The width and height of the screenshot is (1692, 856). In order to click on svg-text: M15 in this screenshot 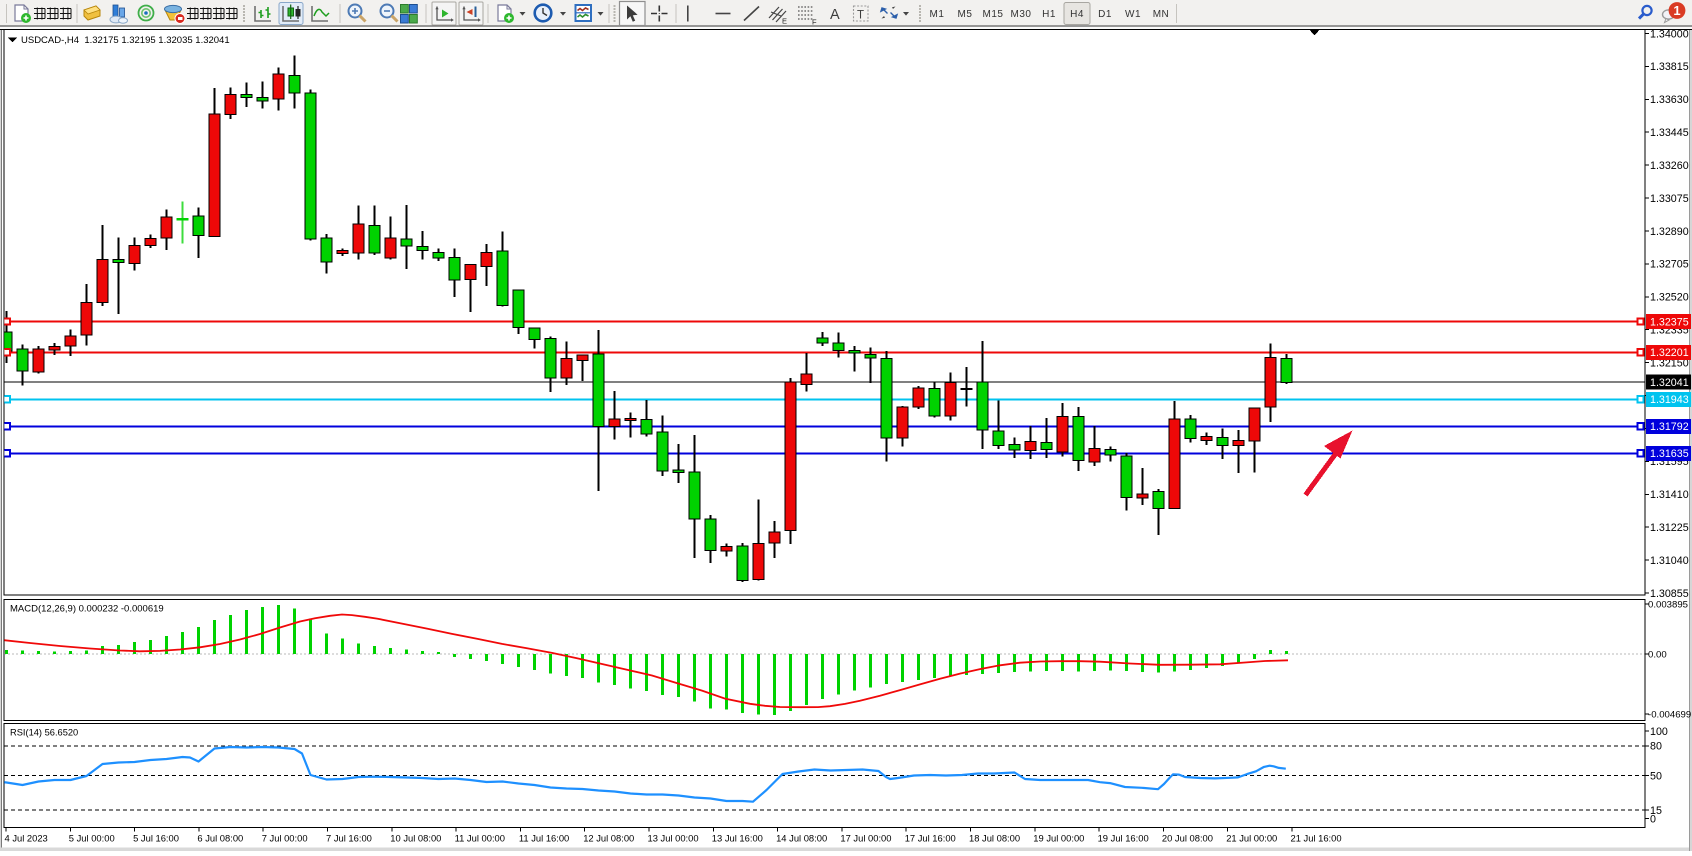, I will do `click(993, 14)`.